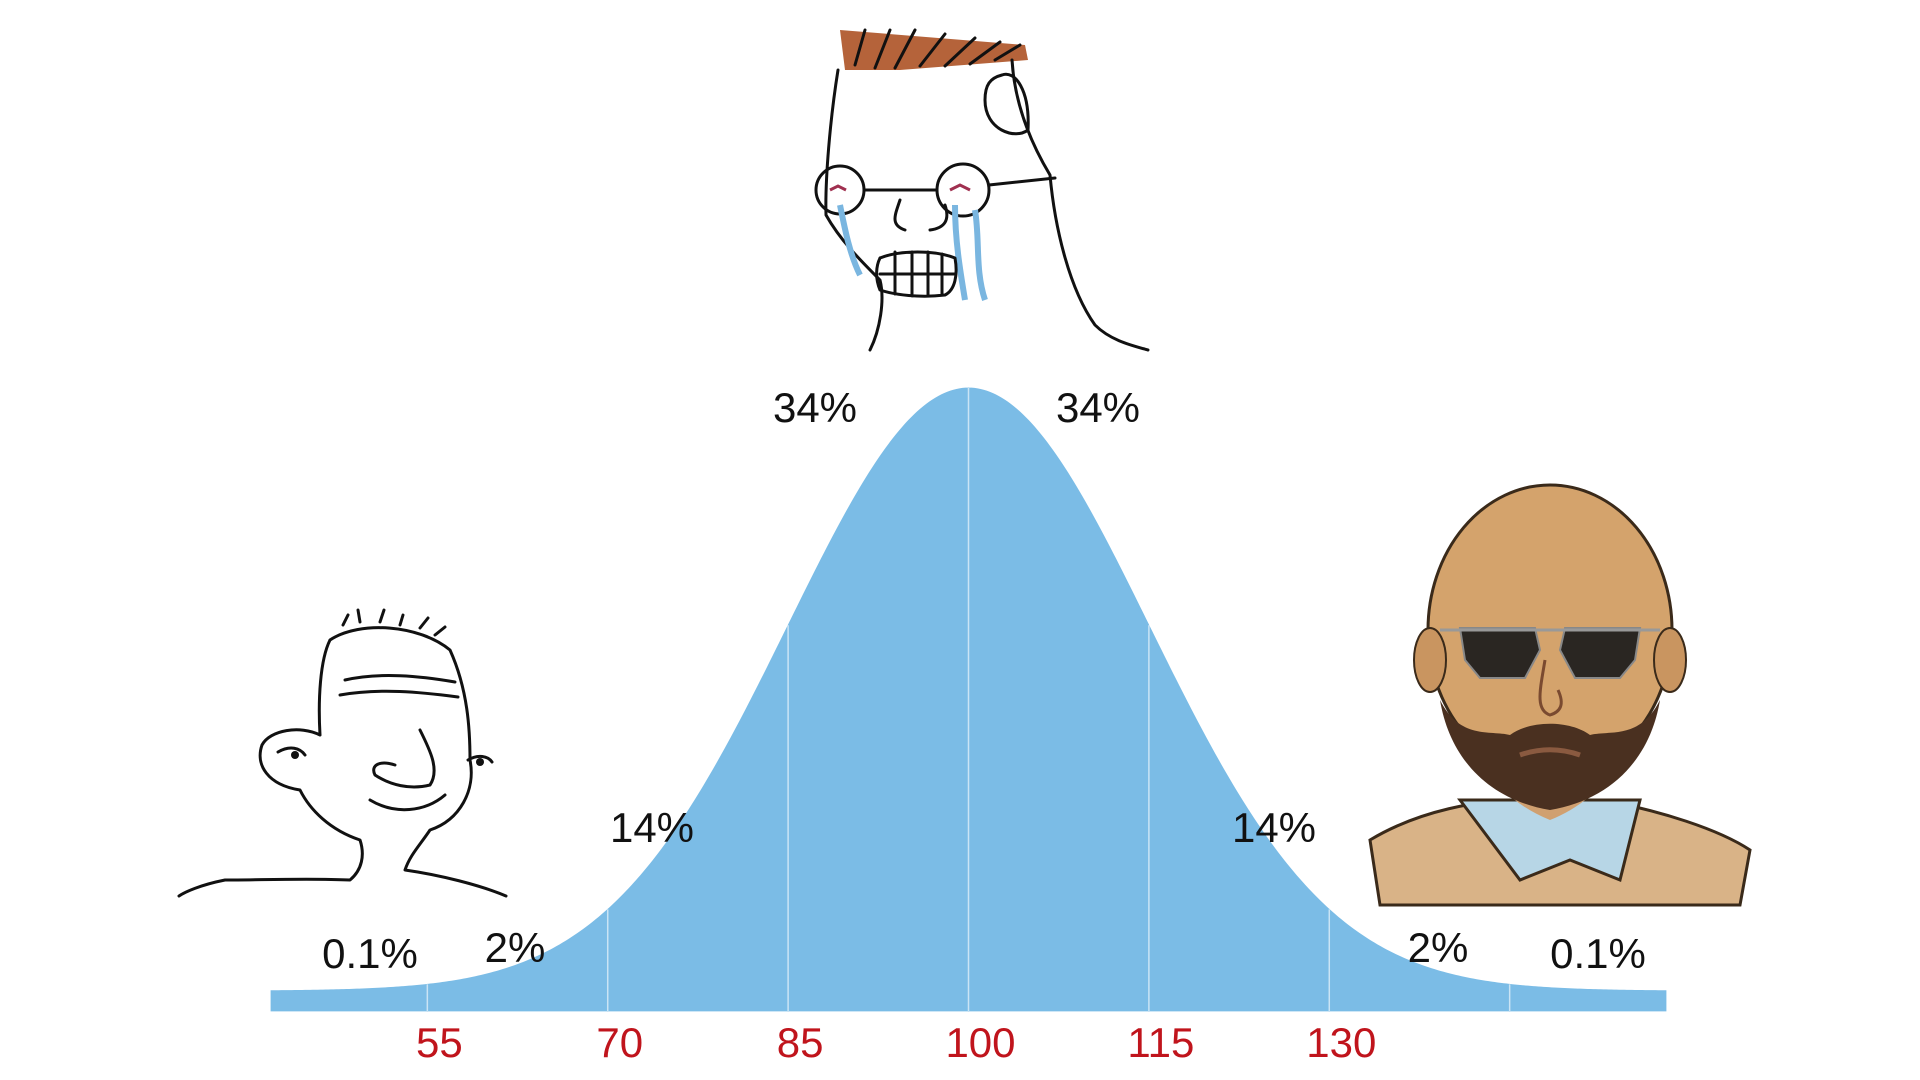 The image size is (1920, 1080). Describe the element at coordinates (900, 187) in the screenshot. I see `eyes` at that location.